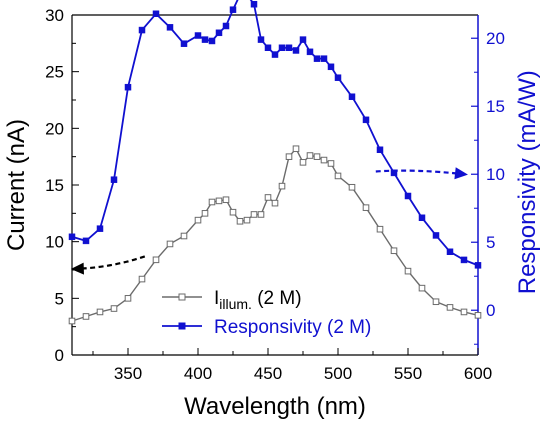 This screenshot has width=550, height=422. What do you see at coordinates (338, 373) in the screenshot?
I see `x-tick-label: 500` at bounding box center [338, 373].